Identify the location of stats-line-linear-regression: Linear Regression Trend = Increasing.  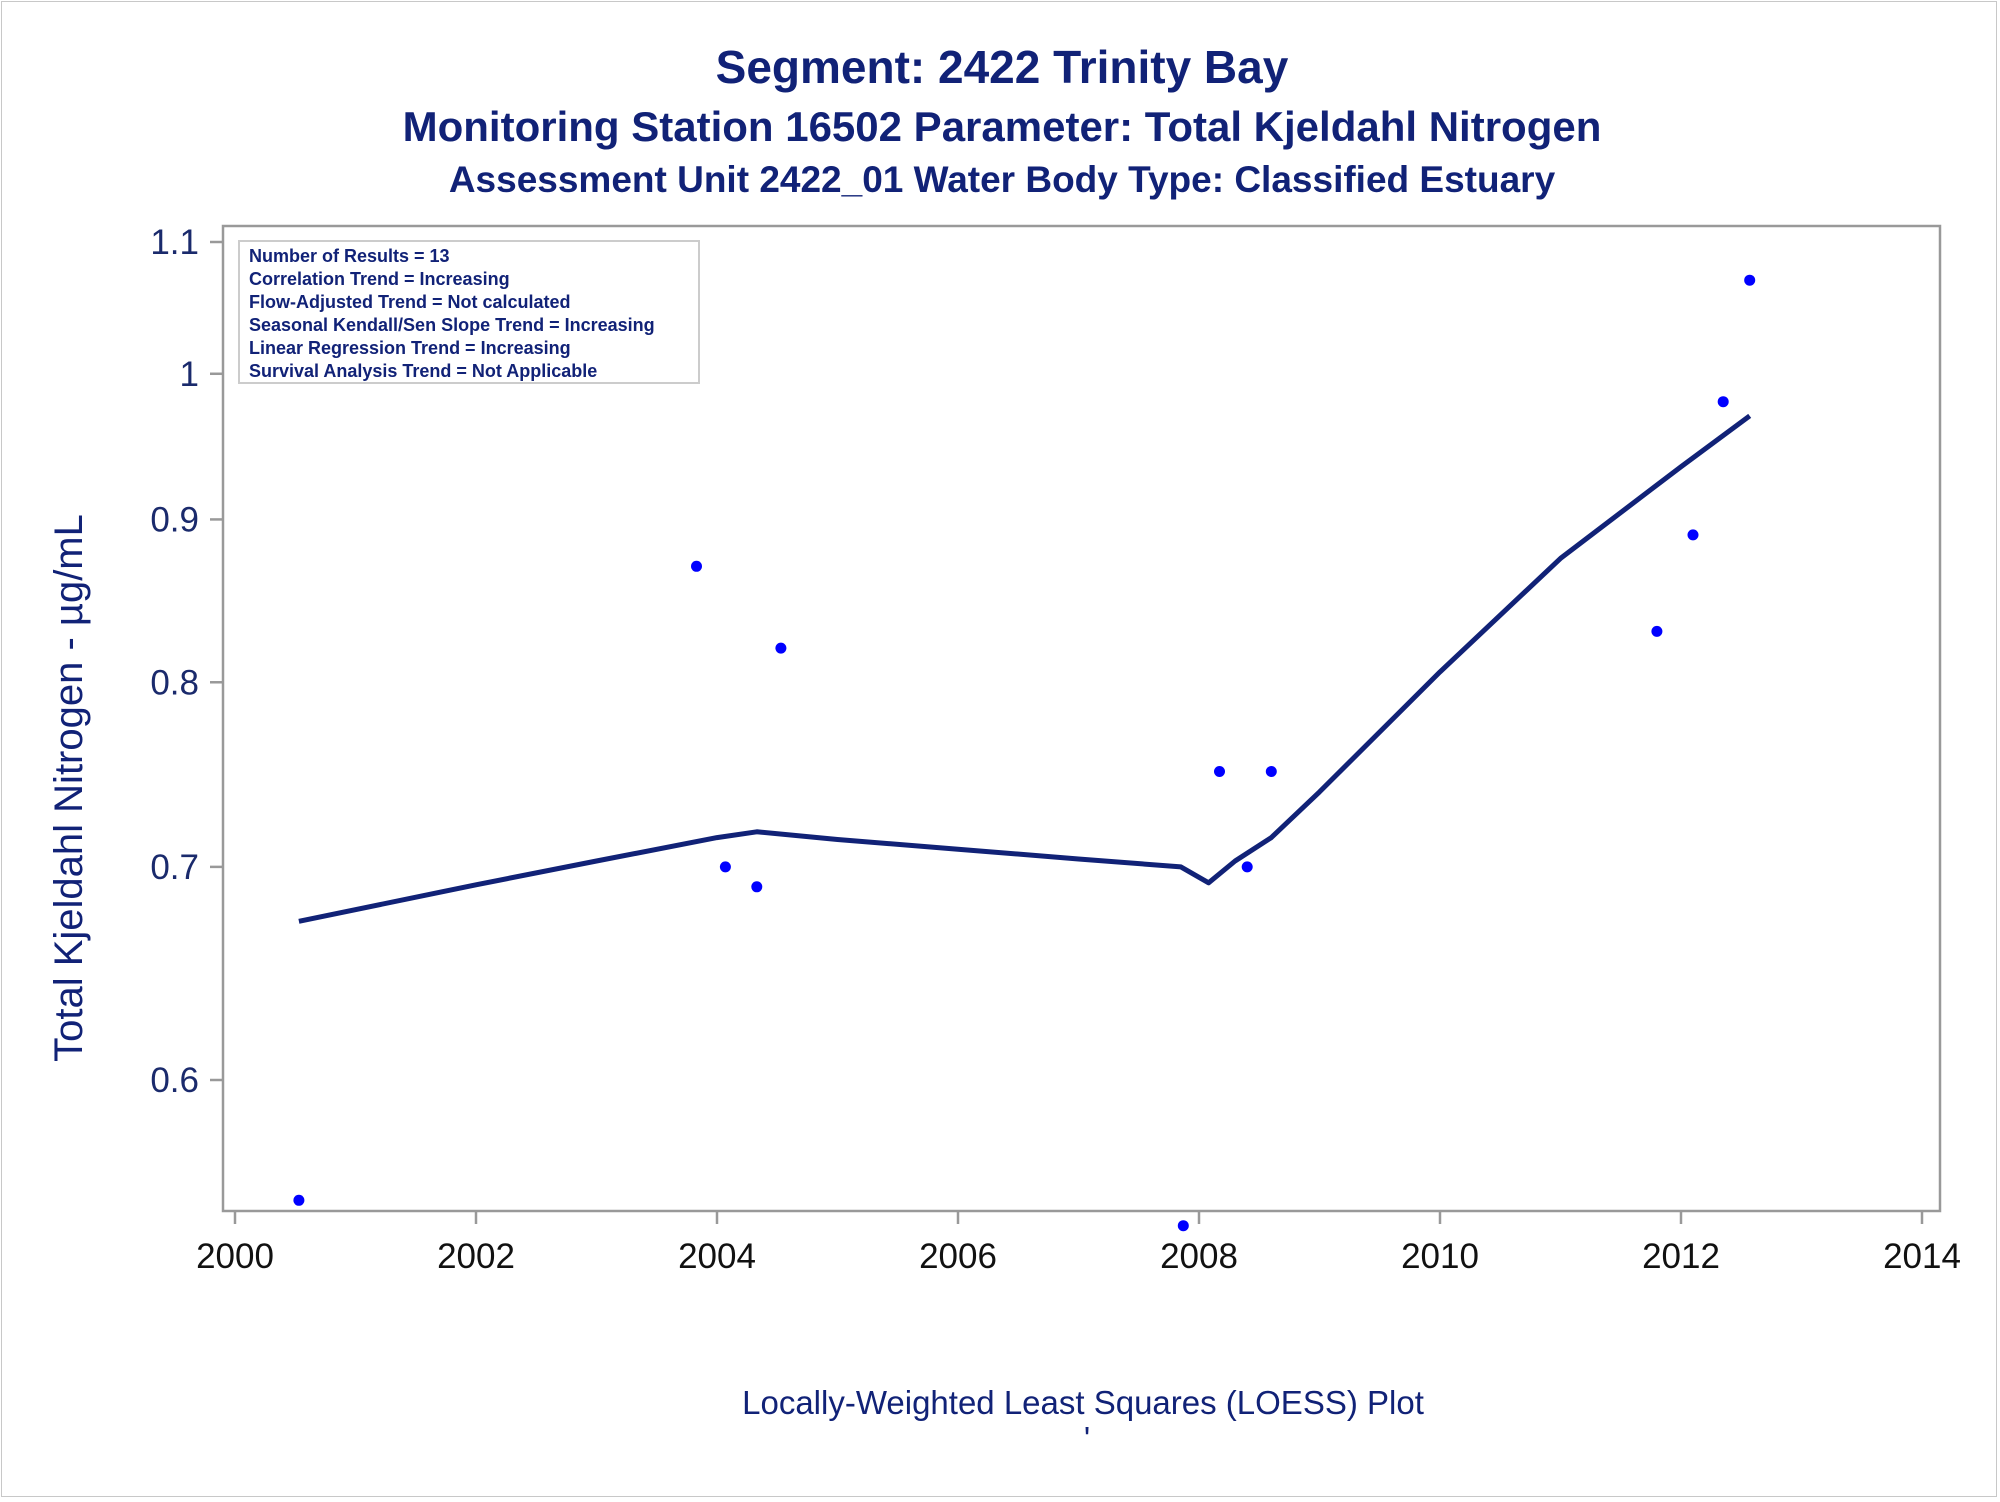
(410, 348).